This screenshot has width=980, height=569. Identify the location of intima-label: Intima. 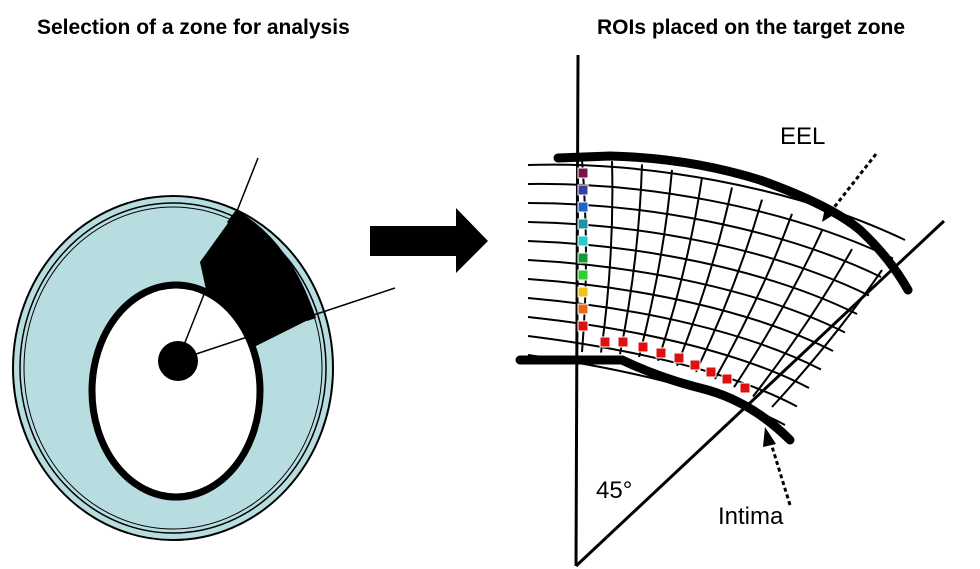
(751, 516).